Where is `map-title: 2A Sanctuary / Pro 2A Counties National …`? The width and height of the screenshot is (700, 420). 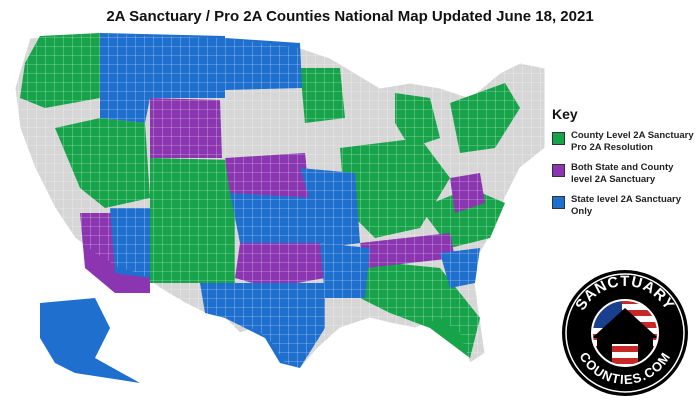 map-title: 2A Sanctuary / Pro 2A Counties National … is located at coordinates (350, 16).